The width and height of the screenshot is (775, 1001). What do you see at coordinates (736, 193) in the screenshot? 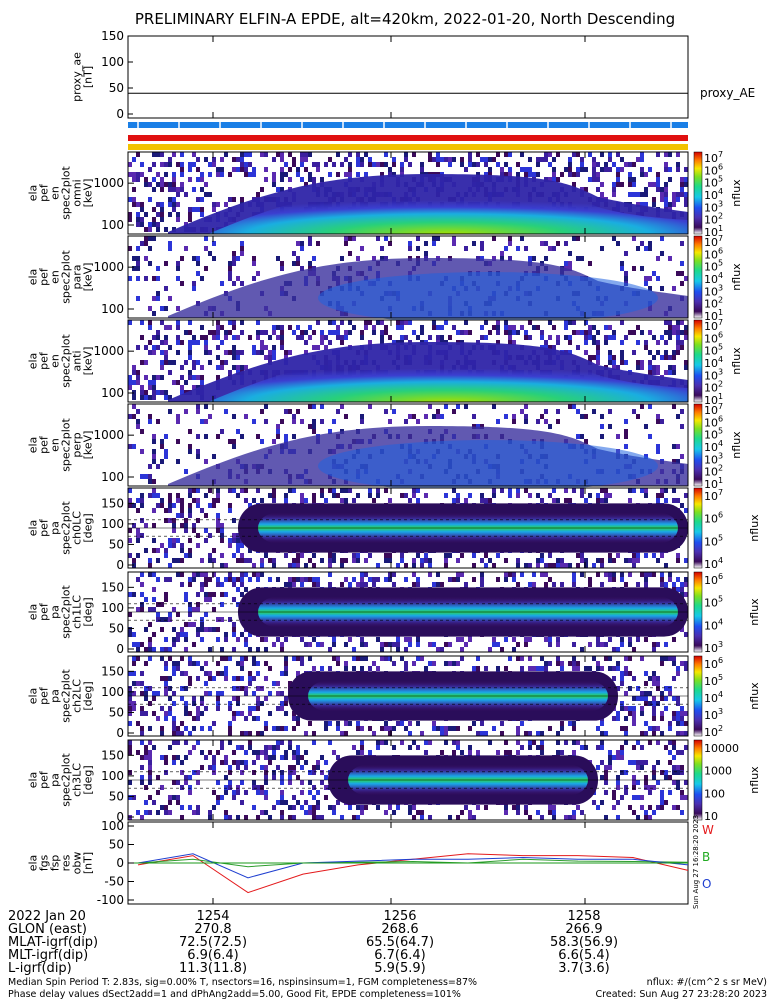
I see `colorbar-label: nflux` at bounding box center [736, 193].